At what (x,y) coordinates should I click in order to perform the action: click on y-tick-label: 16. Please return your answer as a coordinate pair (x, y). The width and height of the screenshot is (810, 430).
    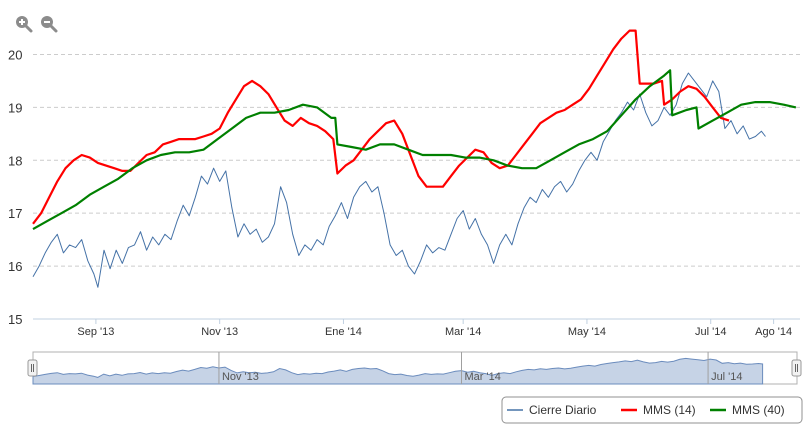
    Looking at the image, I should click on (15, 266).